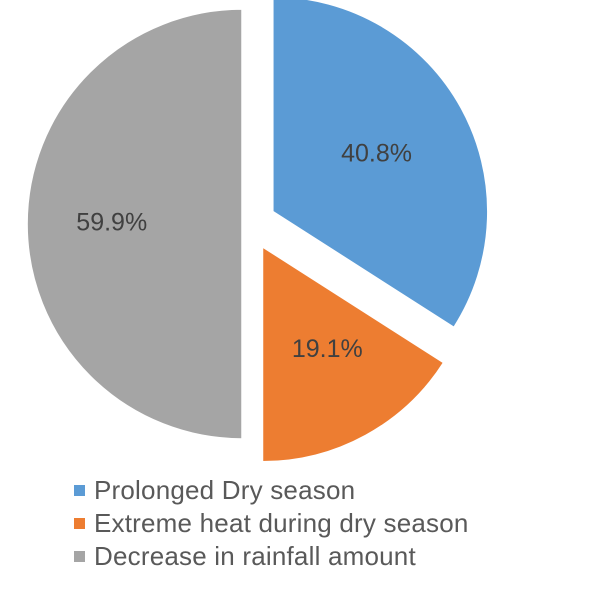 This screenshot has width=595, height=594. I want to click on legend-item-prolonged-dry-season: Prolonged Dry season, so click(331, 490).